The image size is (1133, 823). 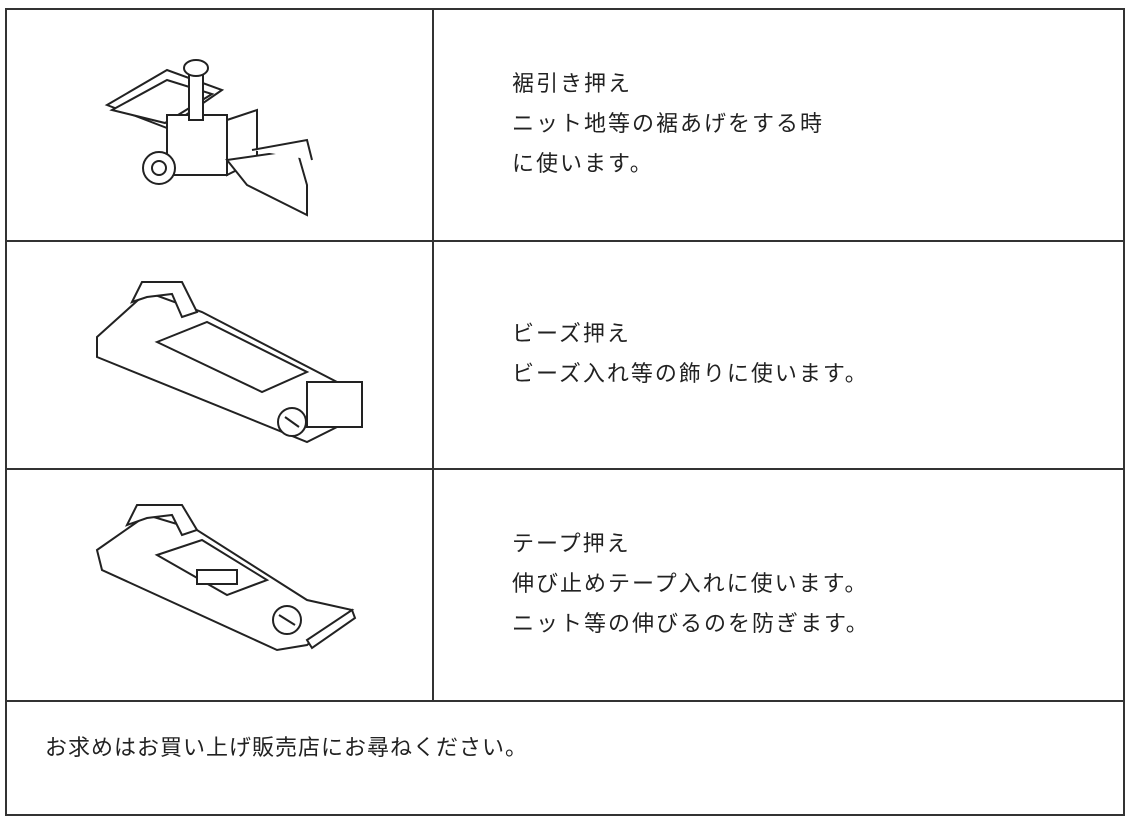 I want to click on item-description: に使います。, so click(x=583, y=164).